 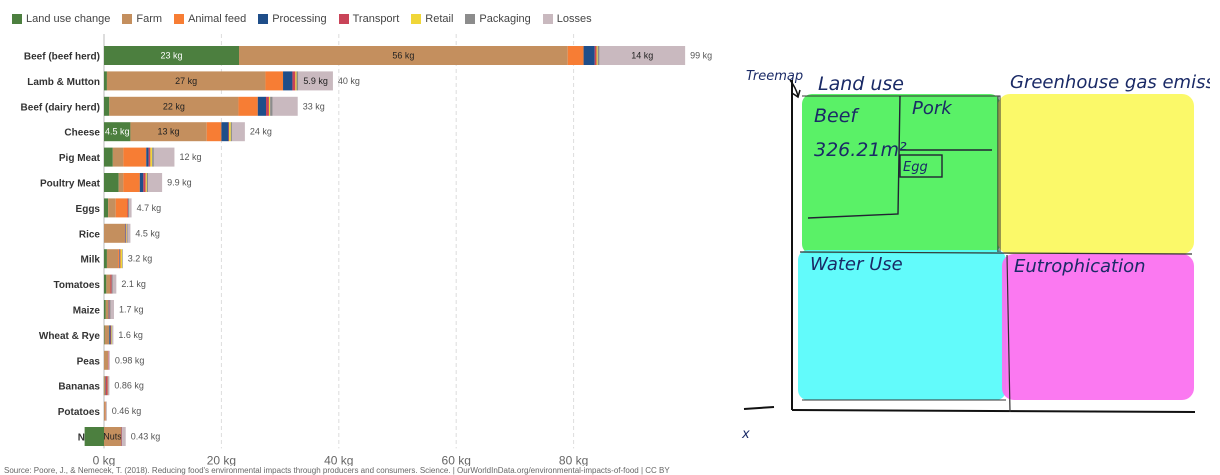 I want to click on legend-item: Losses, so click(x=567, y=19).